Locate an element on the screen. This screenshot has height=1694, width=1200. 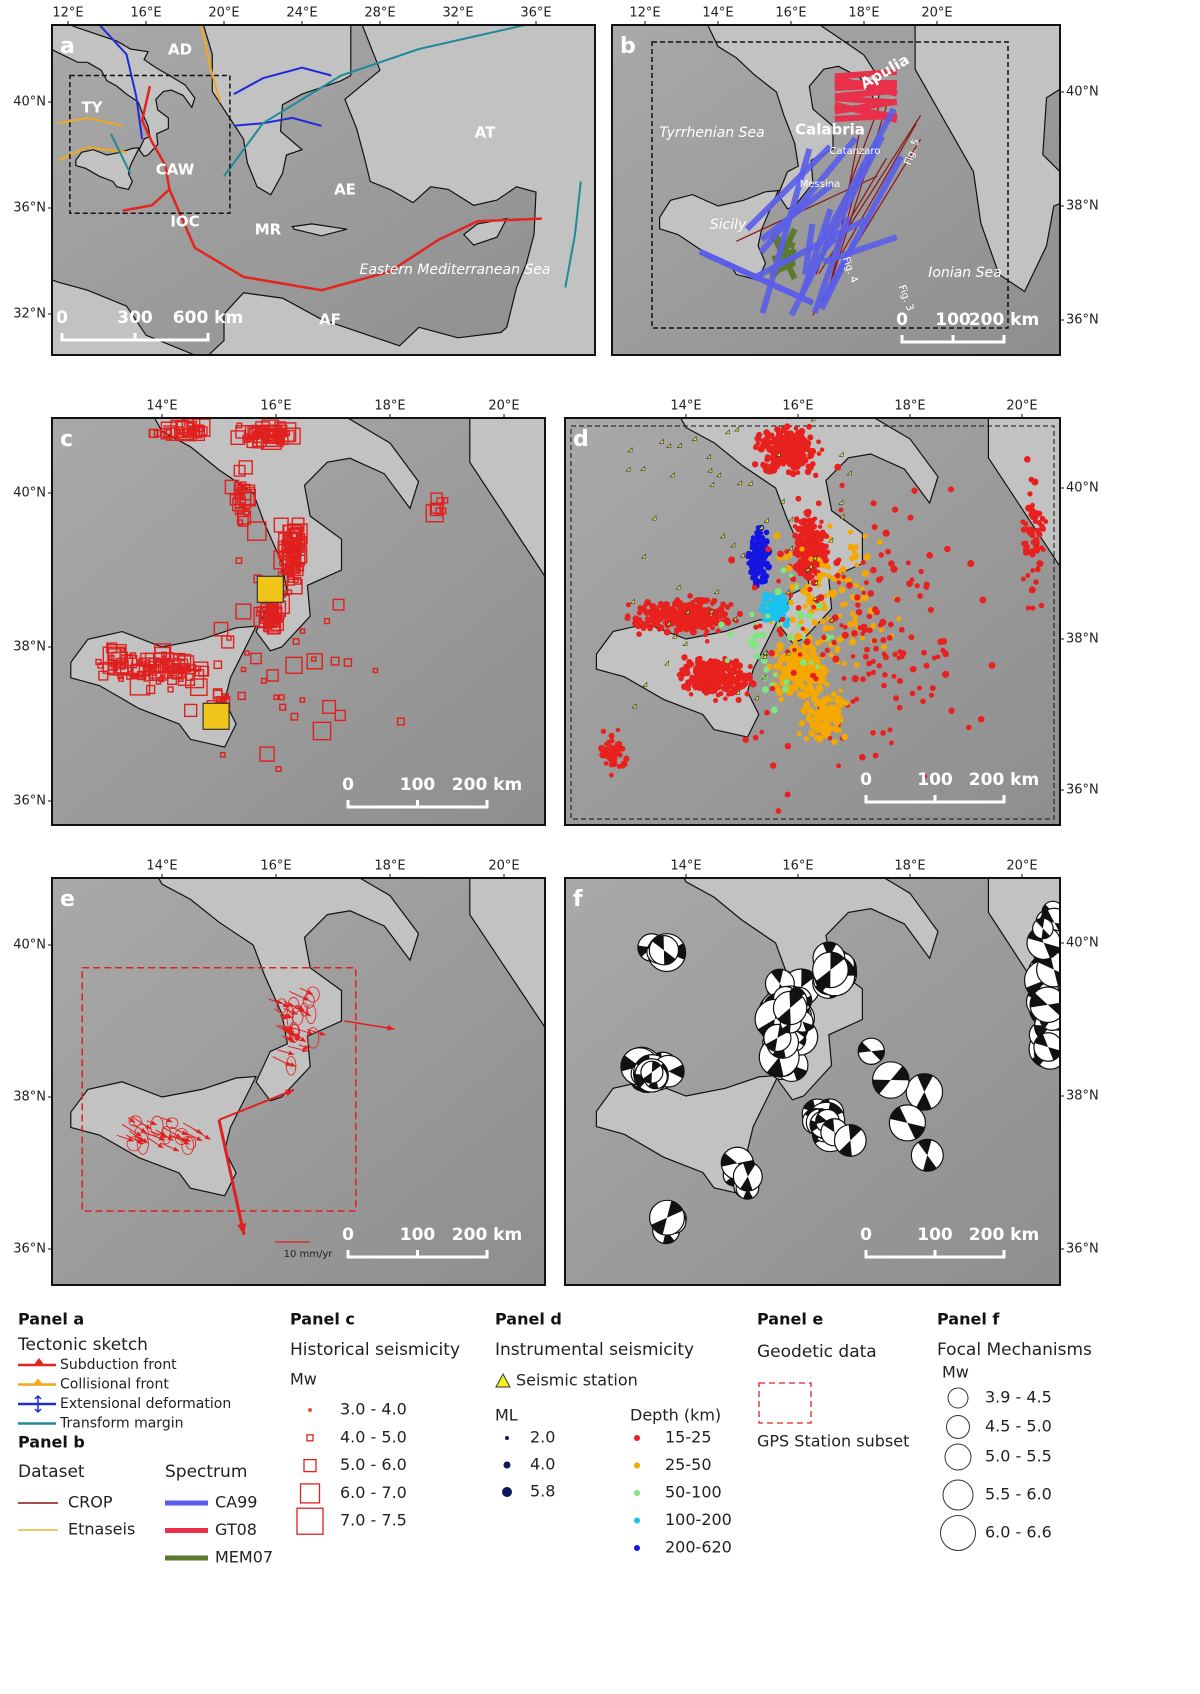
place-label: AD is located at coordinates (180, 50).